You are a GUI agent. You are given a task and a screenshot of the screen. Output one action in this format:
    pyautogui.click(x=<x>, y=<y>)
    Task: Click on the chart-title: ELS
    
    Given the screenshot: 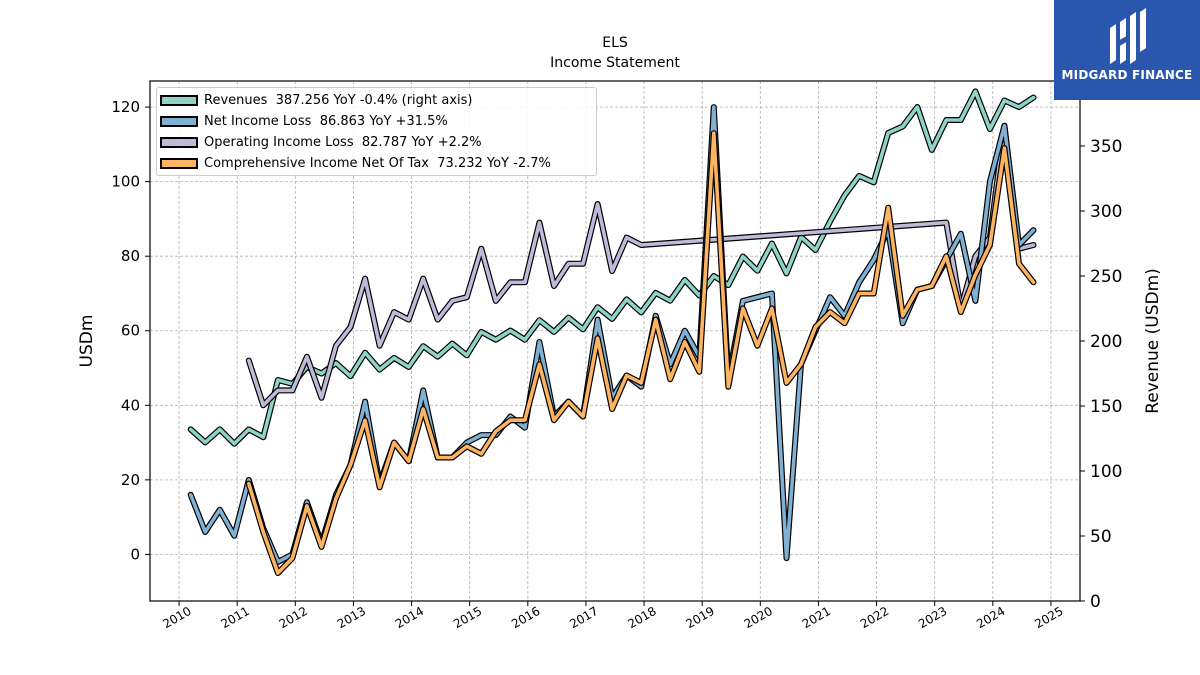 What is the action you would take?
    pyautogui.click(x=615, y=43)
    